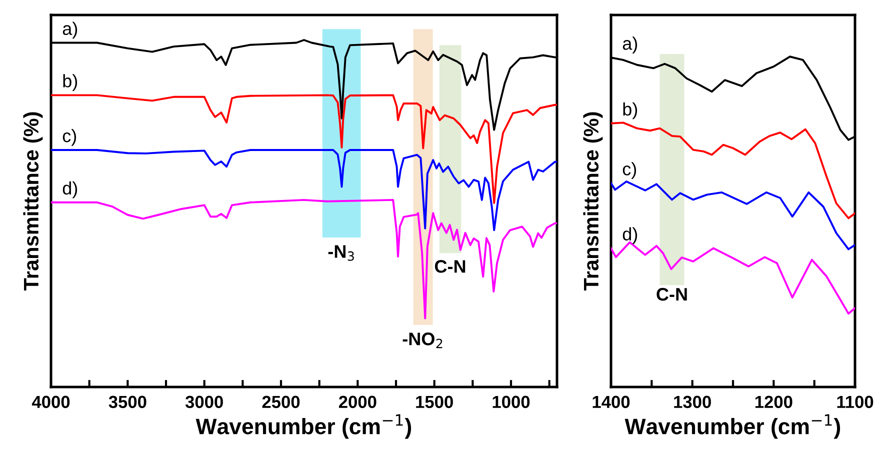 The width and height of the screenshot is (879, 453). Describe the element at coordinates (357, 402) in the screenshot. I see `x-tick-label: 2000` at that location.